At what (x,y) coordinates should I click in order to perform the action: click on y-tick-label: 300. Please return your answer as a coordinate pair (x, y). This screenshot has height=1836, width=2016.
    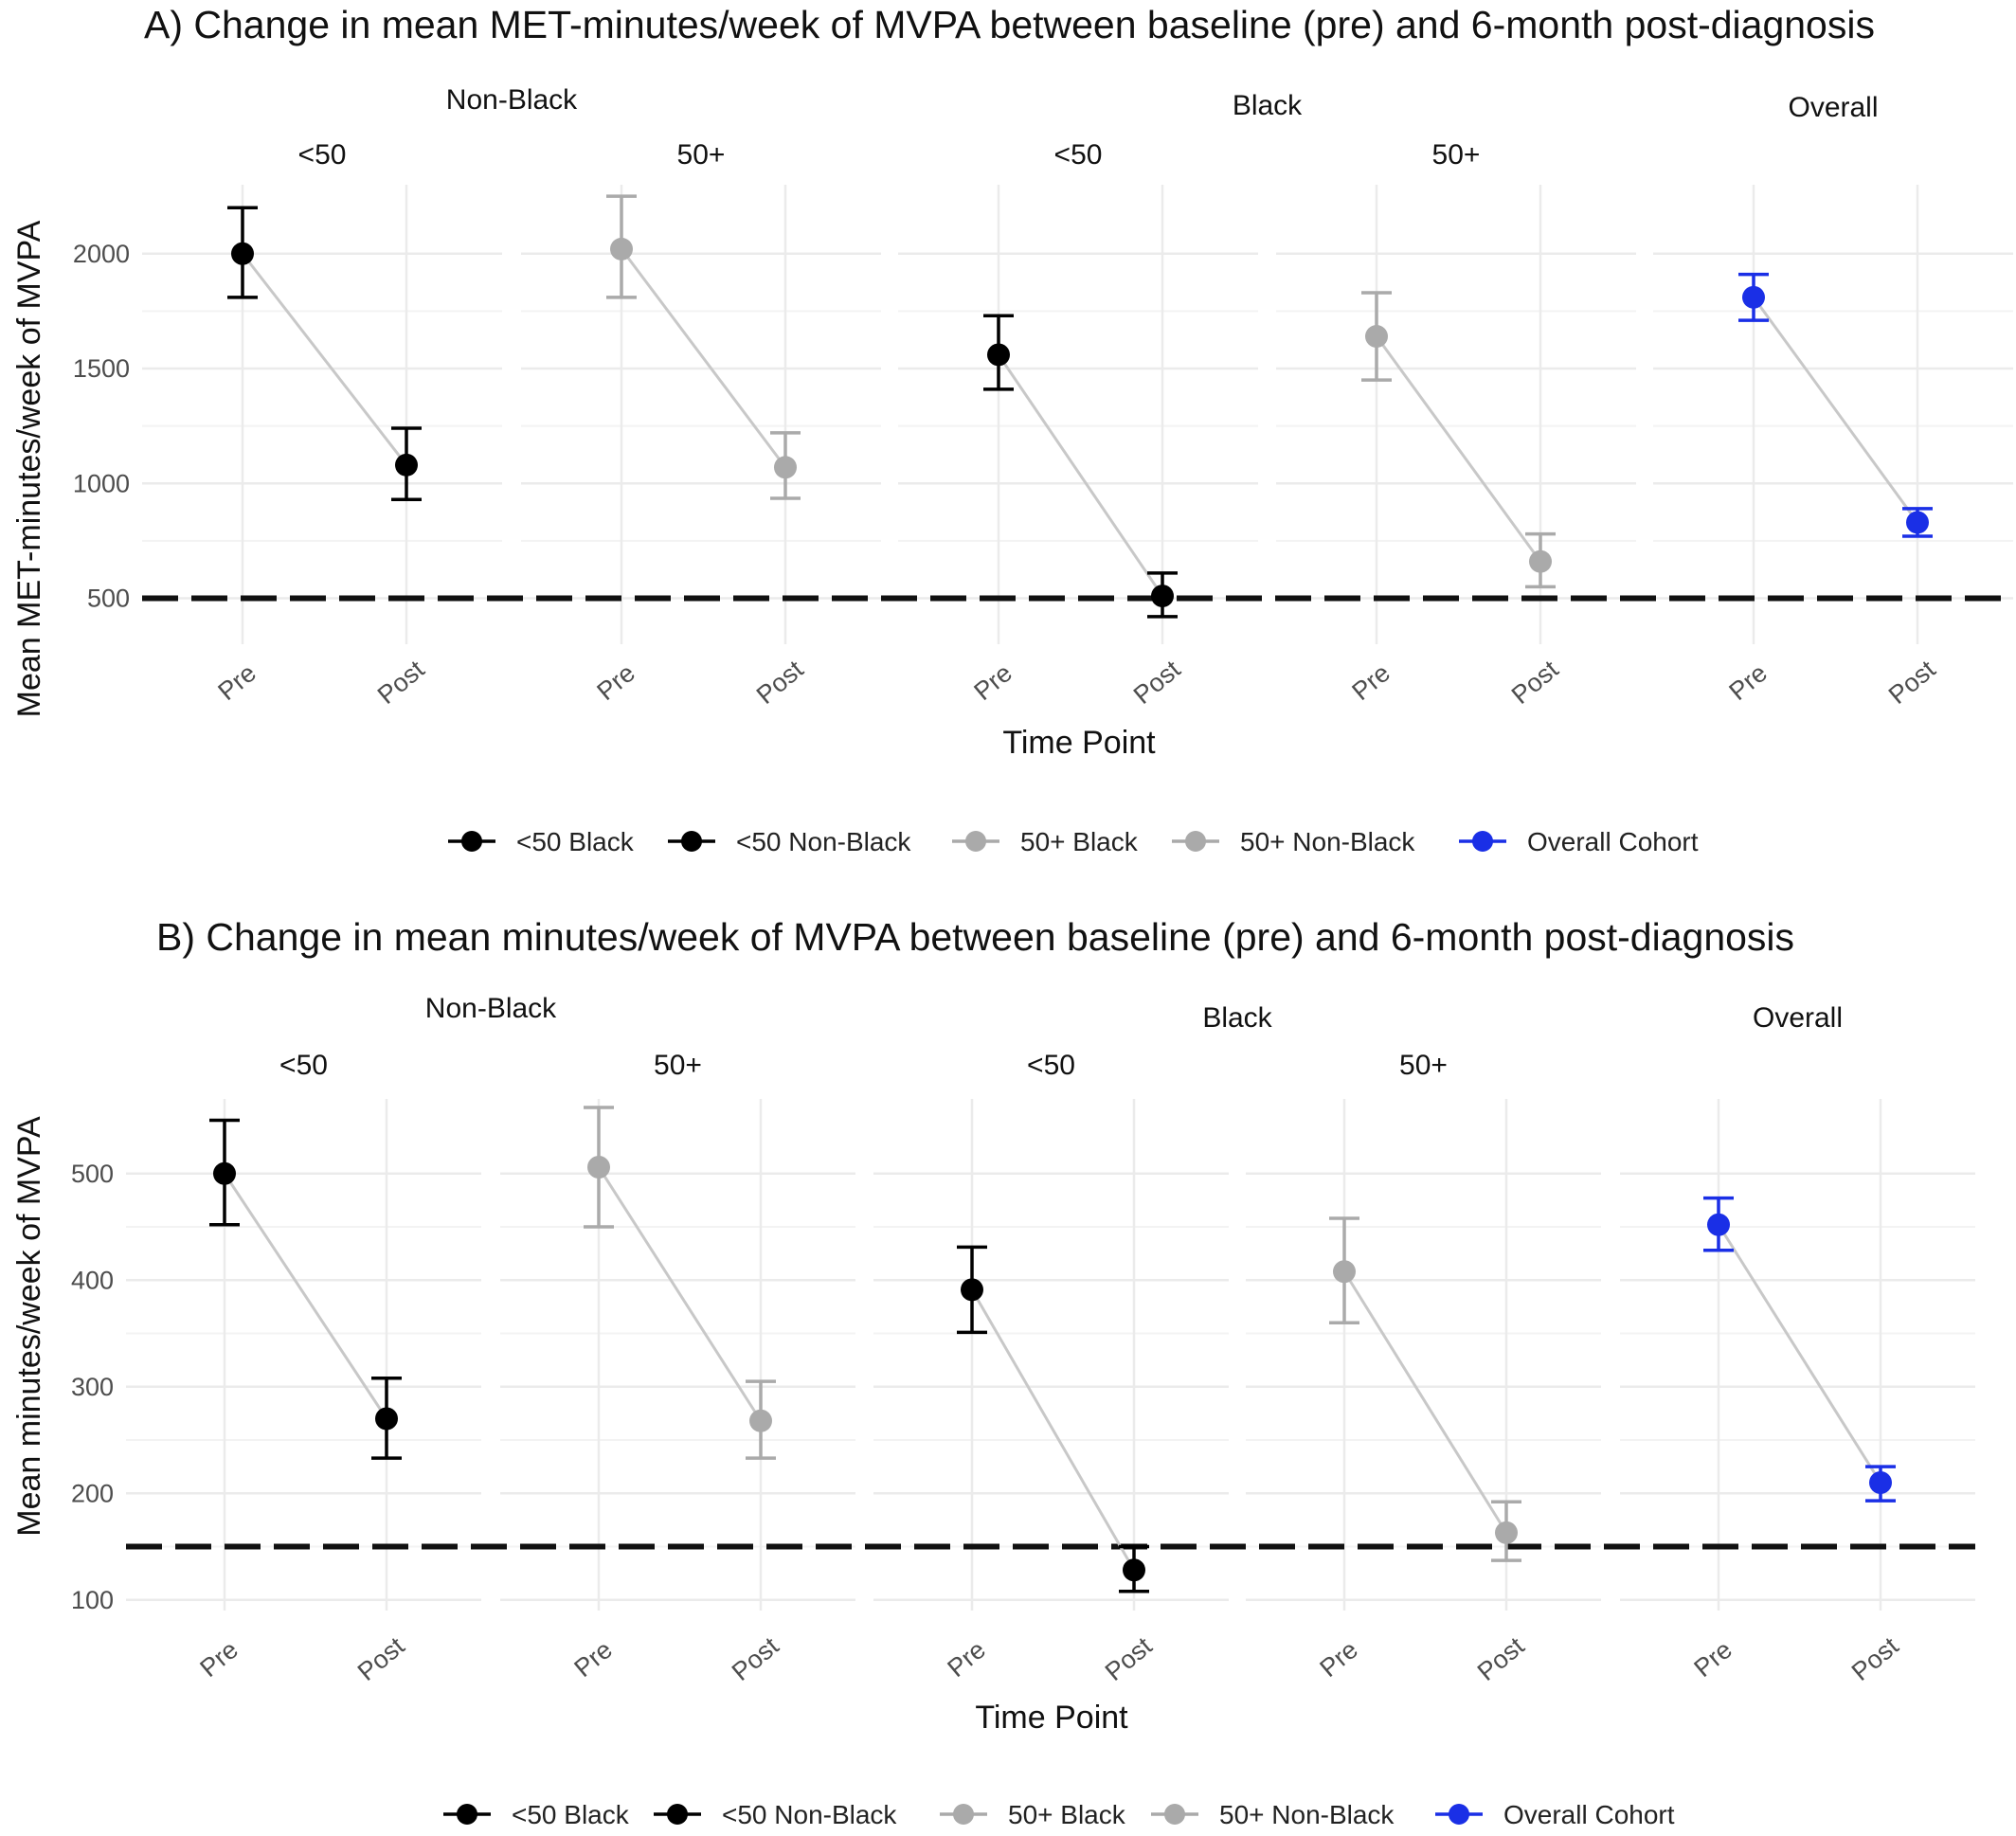
    Looking at the image, I should click on (92, 1387).